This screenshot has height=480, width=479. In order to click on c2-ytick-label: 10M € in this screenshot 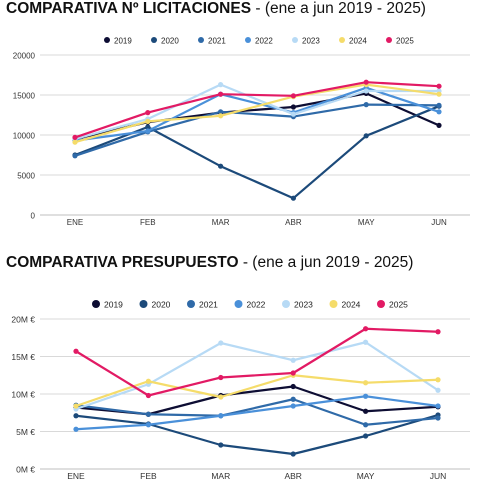, I will do `click(23, 395)`.